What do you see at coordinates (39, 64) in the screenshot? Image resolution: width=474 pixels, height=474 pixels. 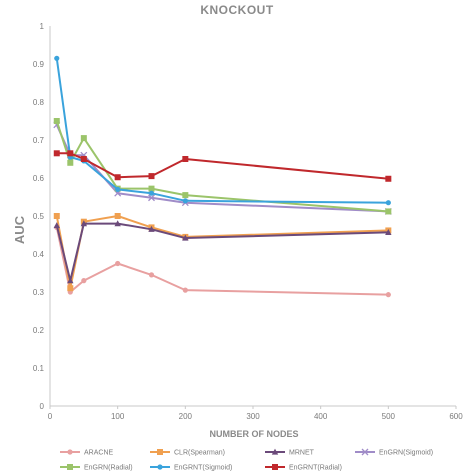 I see `y-tick-label: 0.9` at bounding box center [39, 64].